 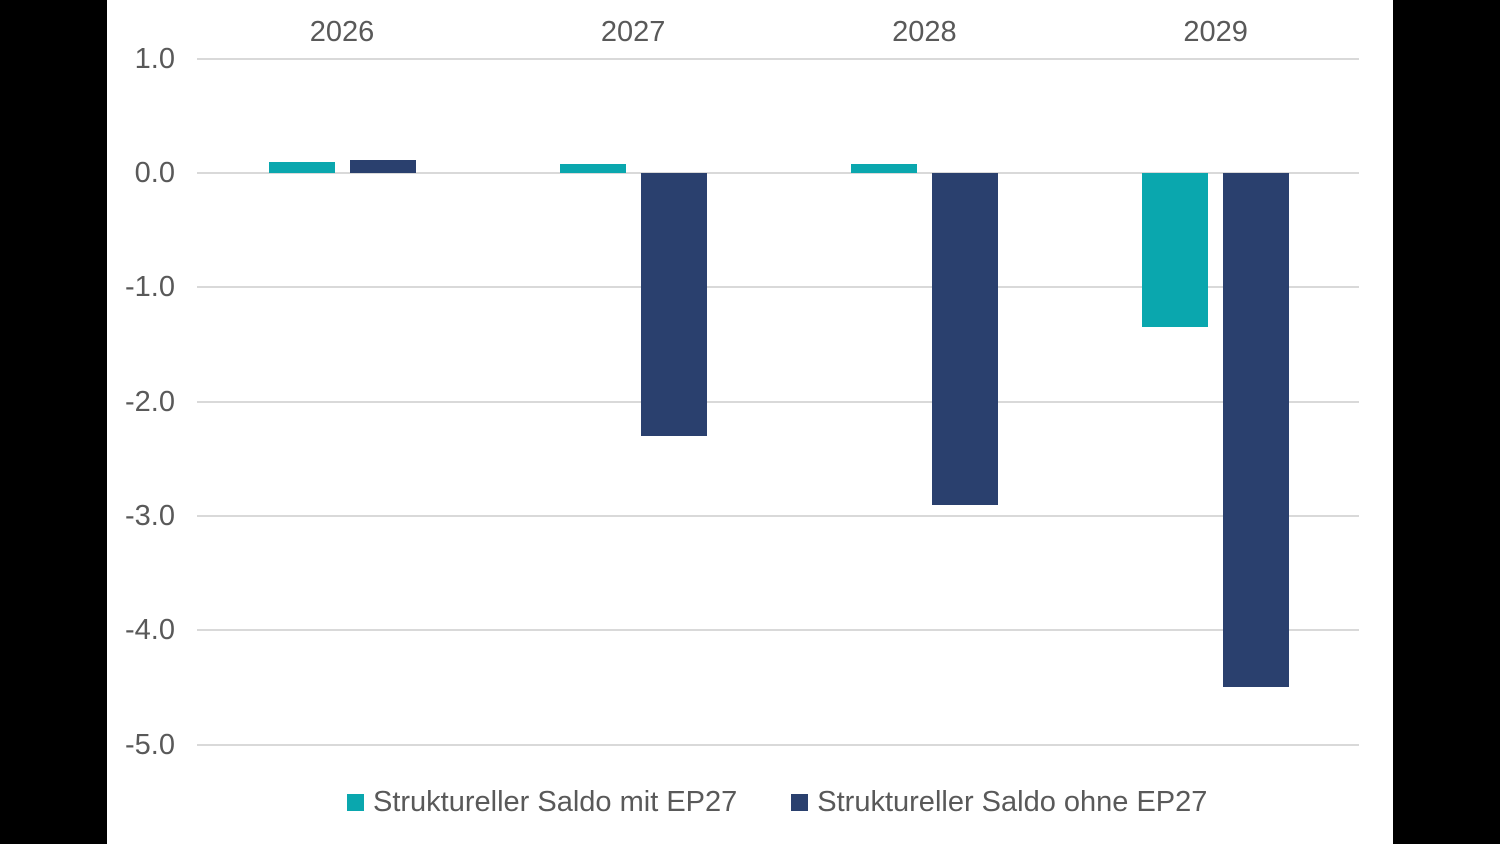 I want to click on gridline-1.0, so click(x=778, y=59).